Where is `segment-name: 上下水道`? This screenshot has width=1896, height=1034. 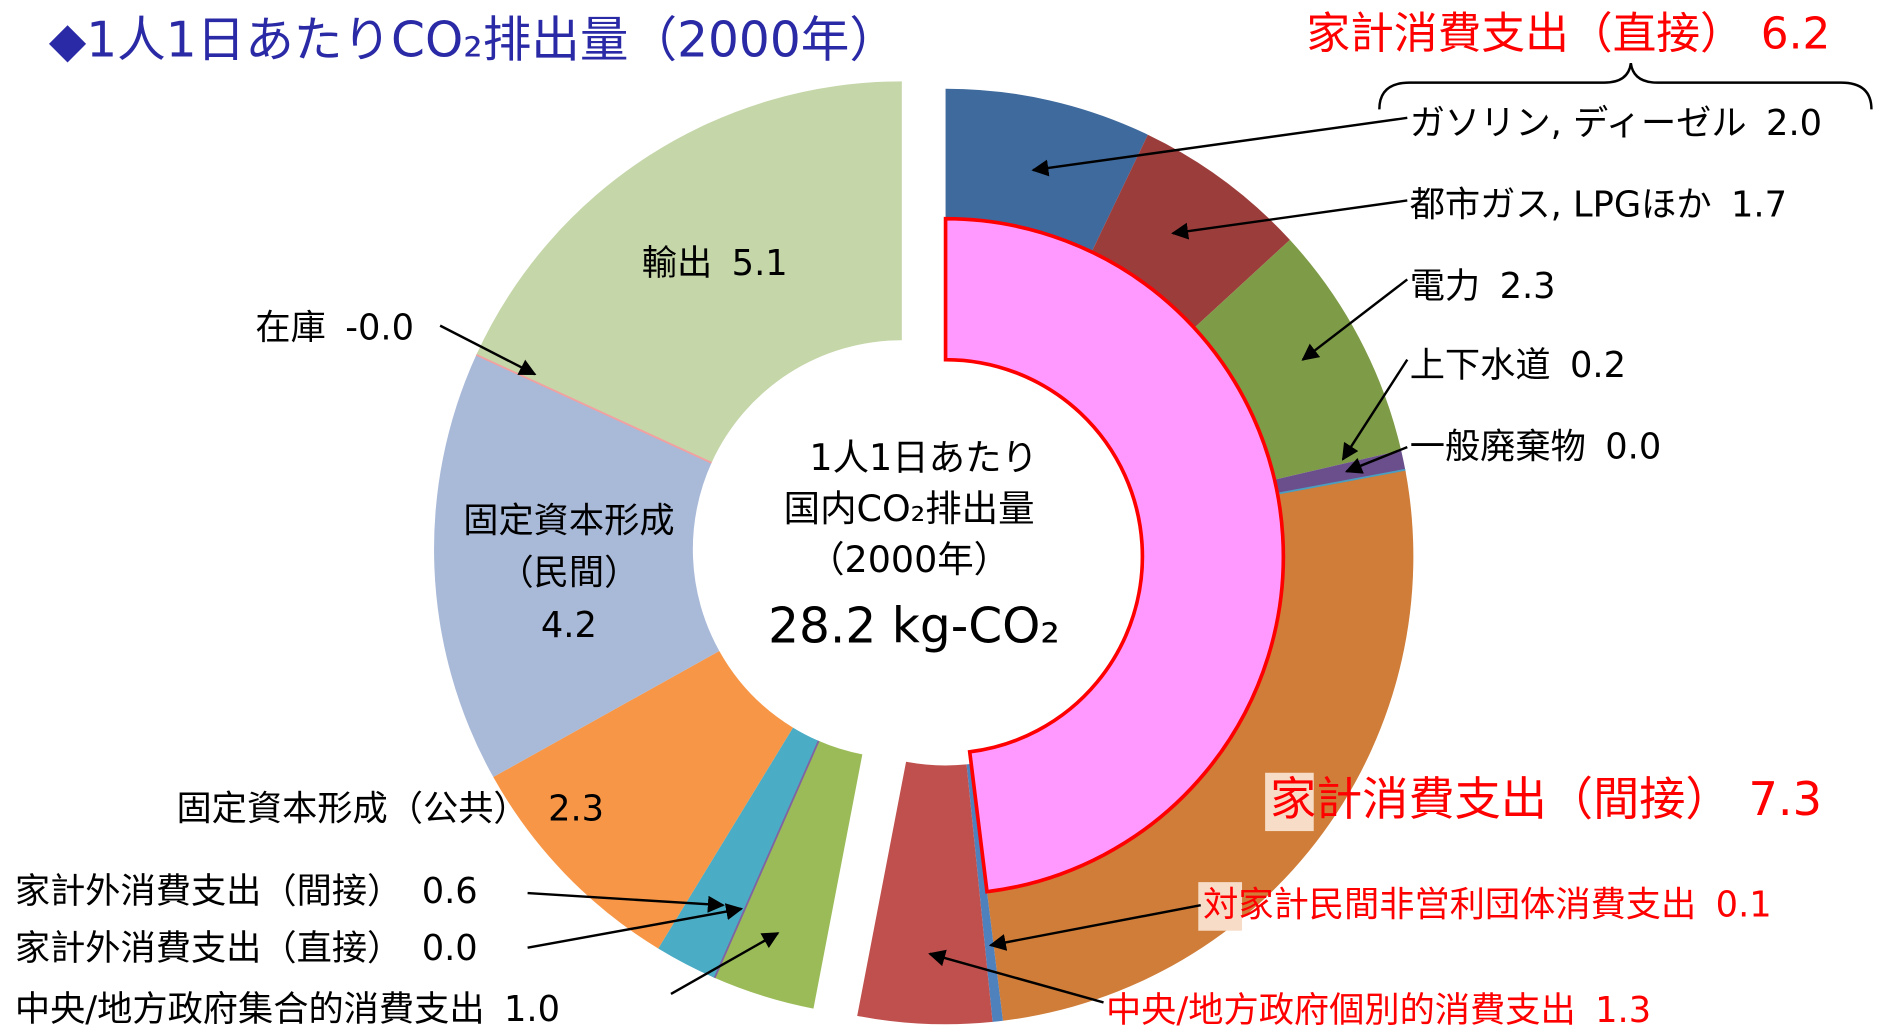 segment-name: 上下水道 is located at coordinates (1480, 365).